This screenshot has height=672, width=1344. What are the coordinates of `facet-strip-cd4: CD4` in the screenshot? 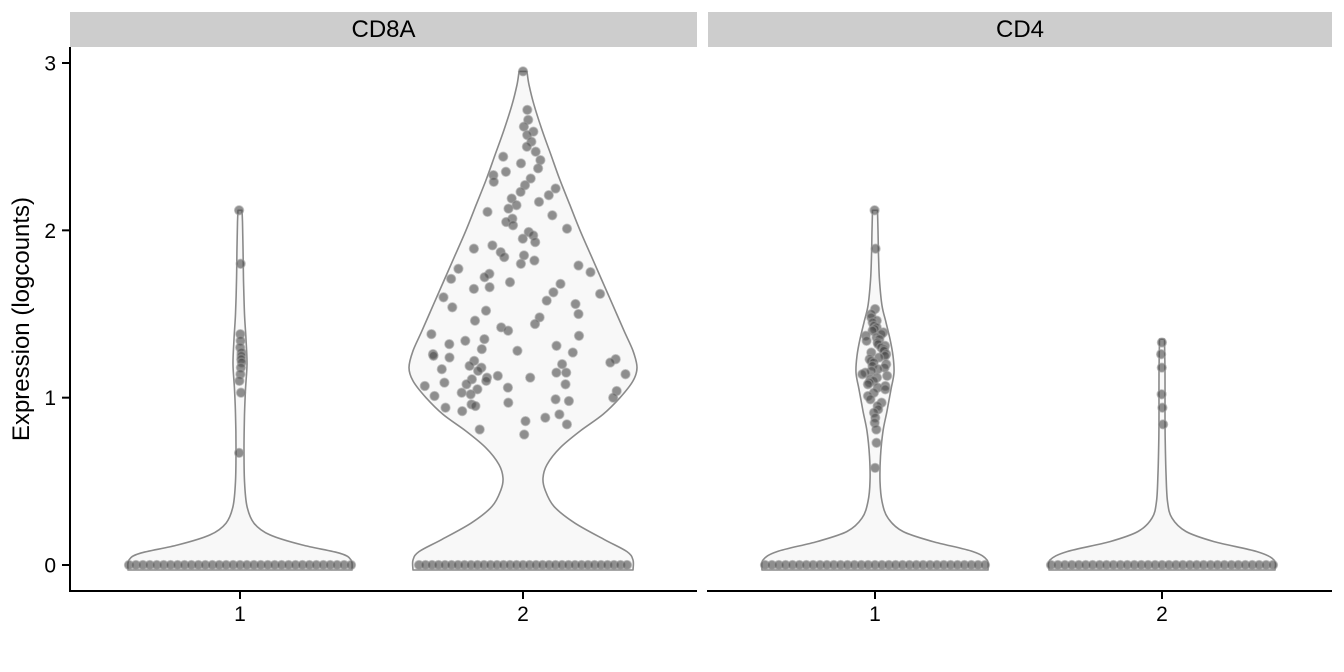 It's located at (1020, 29).